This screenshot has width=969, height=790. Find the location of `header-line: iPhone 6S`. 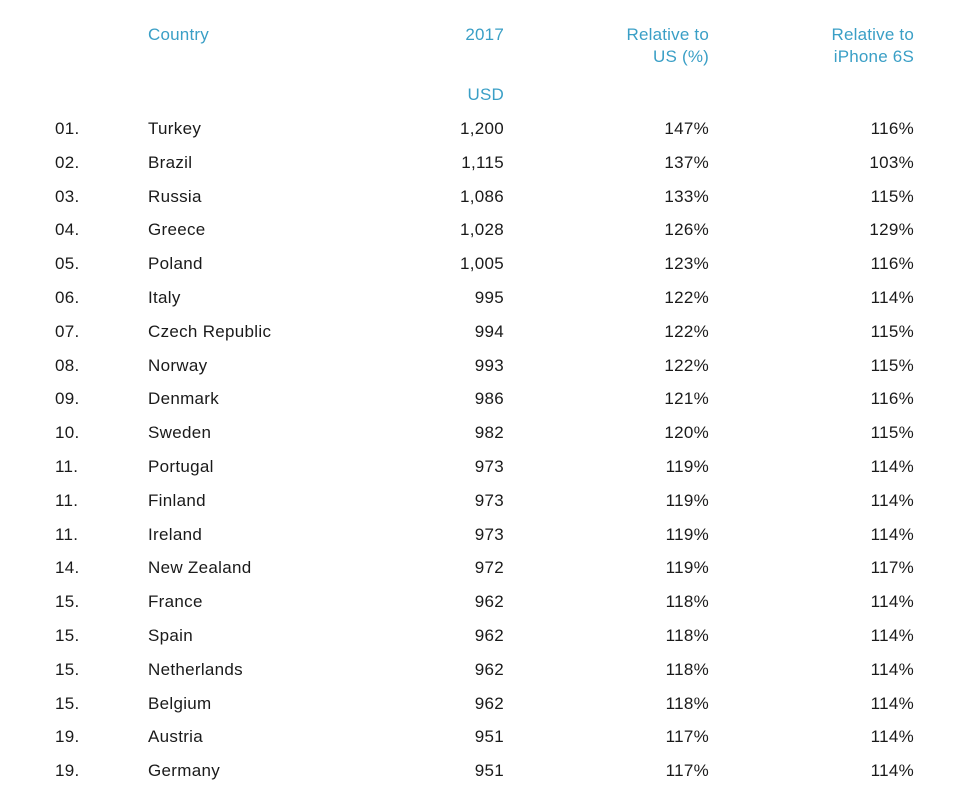

header-line: iPhone 6S is located at coordinates (873, 56).